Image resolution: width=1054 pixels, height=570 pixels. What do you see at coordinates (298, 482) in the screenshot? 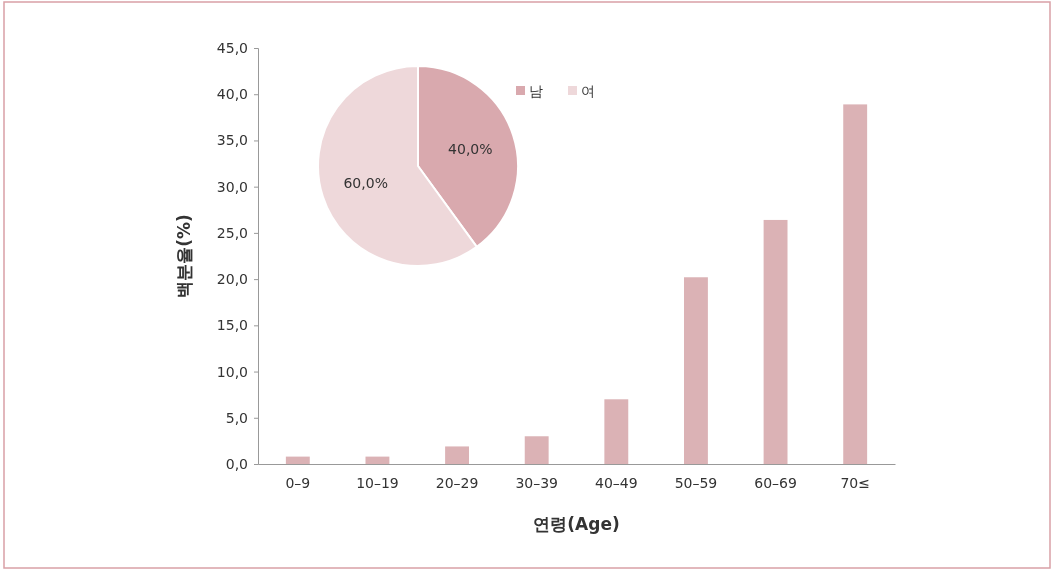
I see `x-tick-label: 0–9` at bounding box center [298, 482].